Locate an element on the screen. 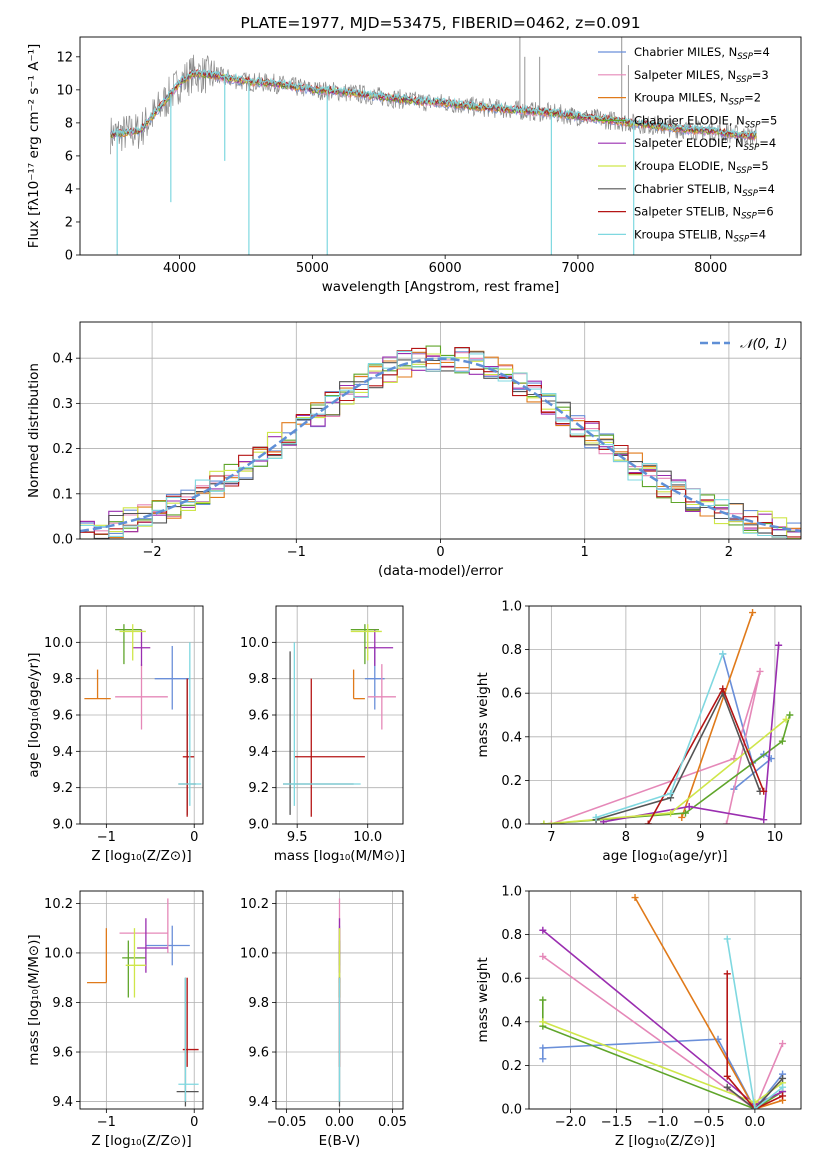 The height and width of the screenshot is (1170, 819). legend-text: Chabrier ELODIE, N is located at coordinates (689, 120).